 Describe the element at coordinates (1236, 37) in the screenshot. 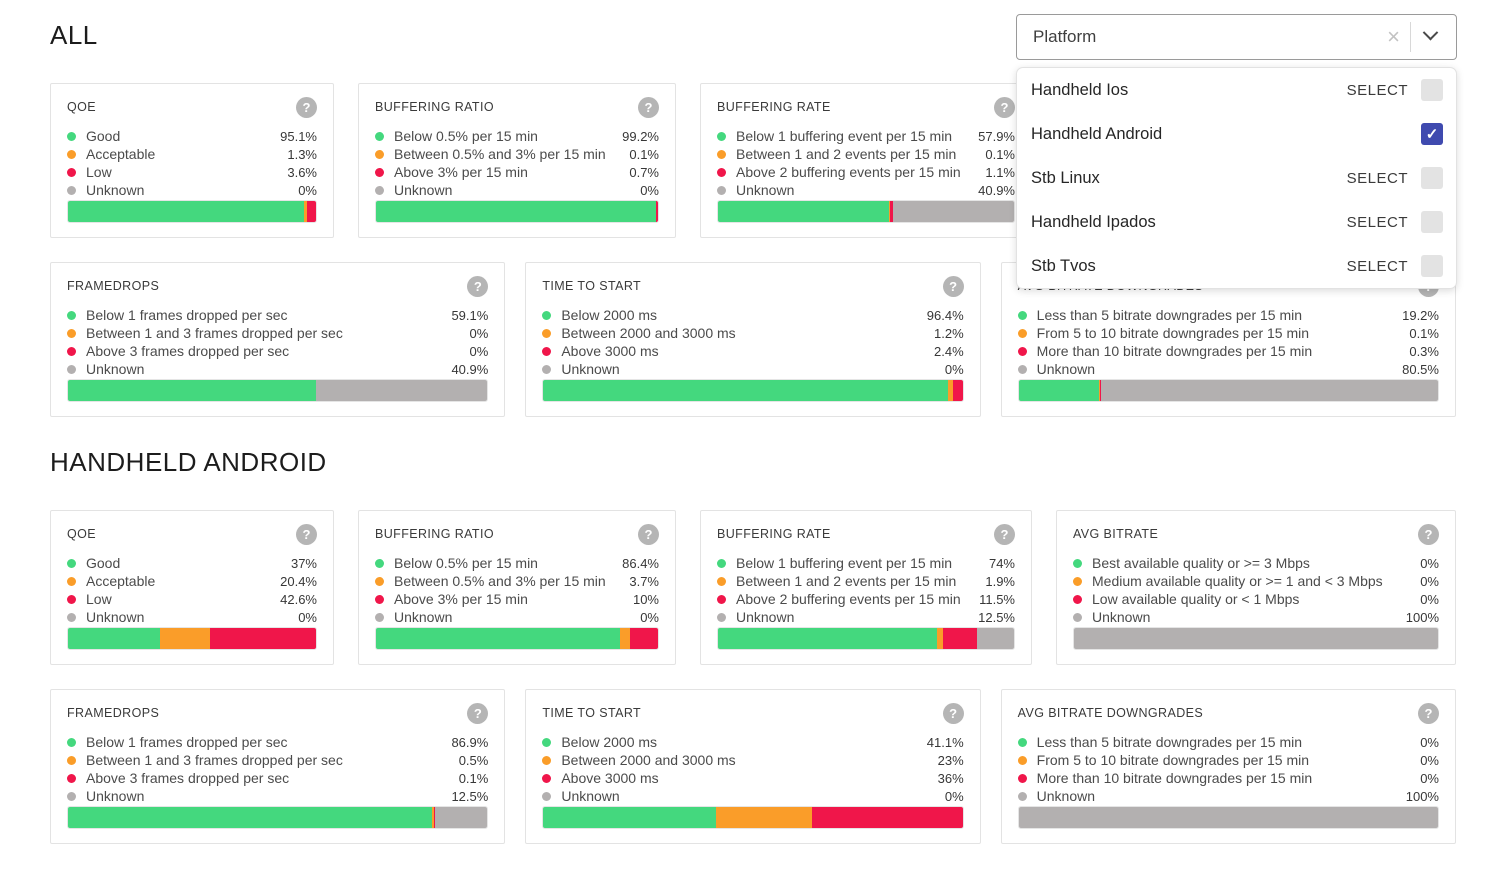

I see `platform-select: Platform ×` at that location.